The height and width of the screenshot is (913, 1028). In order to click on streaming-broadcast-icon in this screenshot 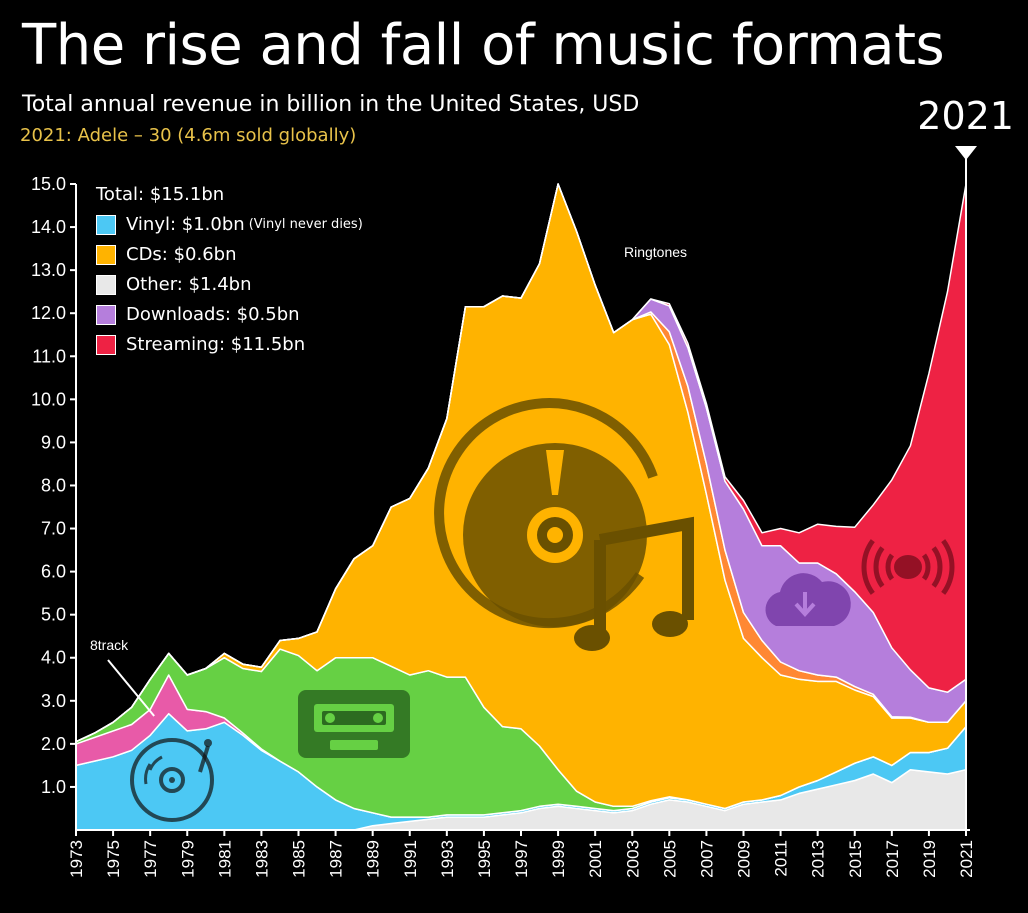, I will do `click(908, 567)`.